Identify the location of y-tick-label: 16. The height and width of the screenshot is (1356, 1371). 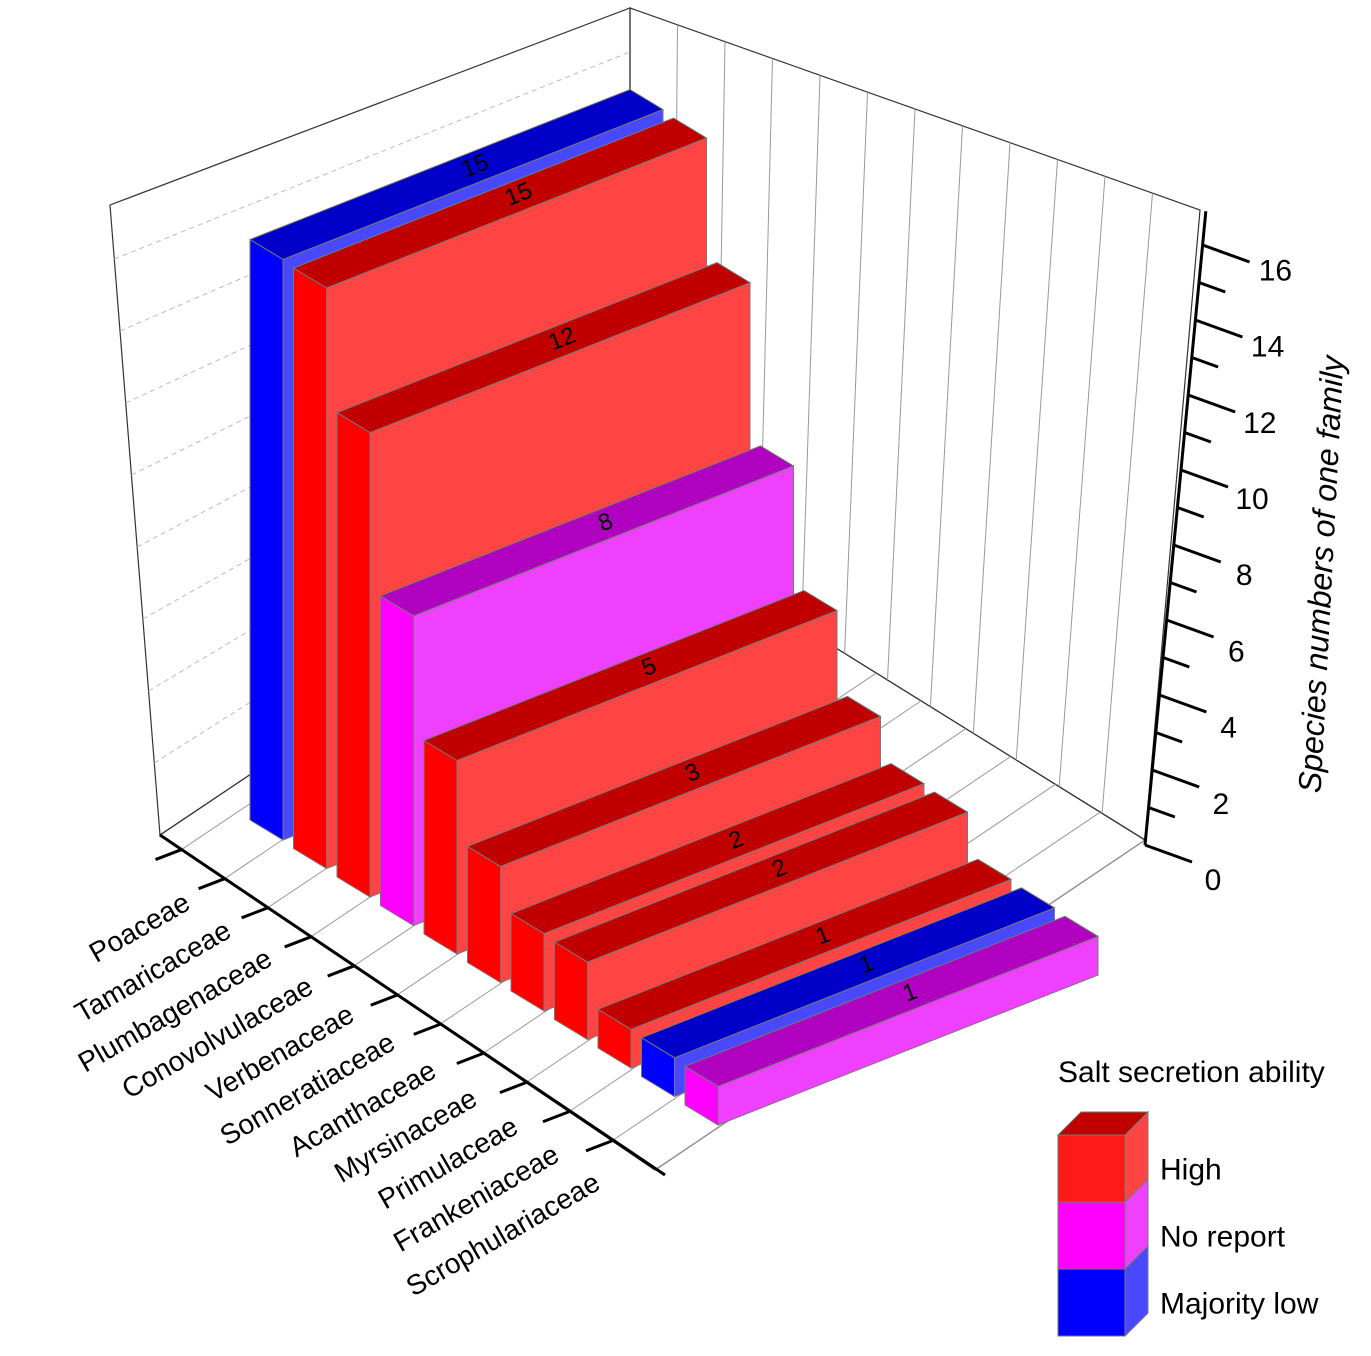
(1275, 270).